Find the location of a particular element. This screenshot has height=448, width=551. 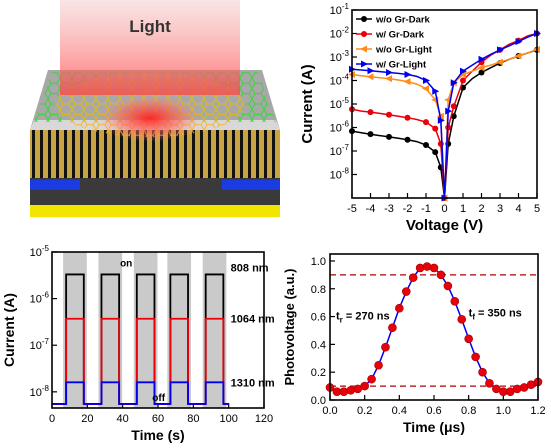

x-tick-label: 80 is located at coordinates (193, 419).